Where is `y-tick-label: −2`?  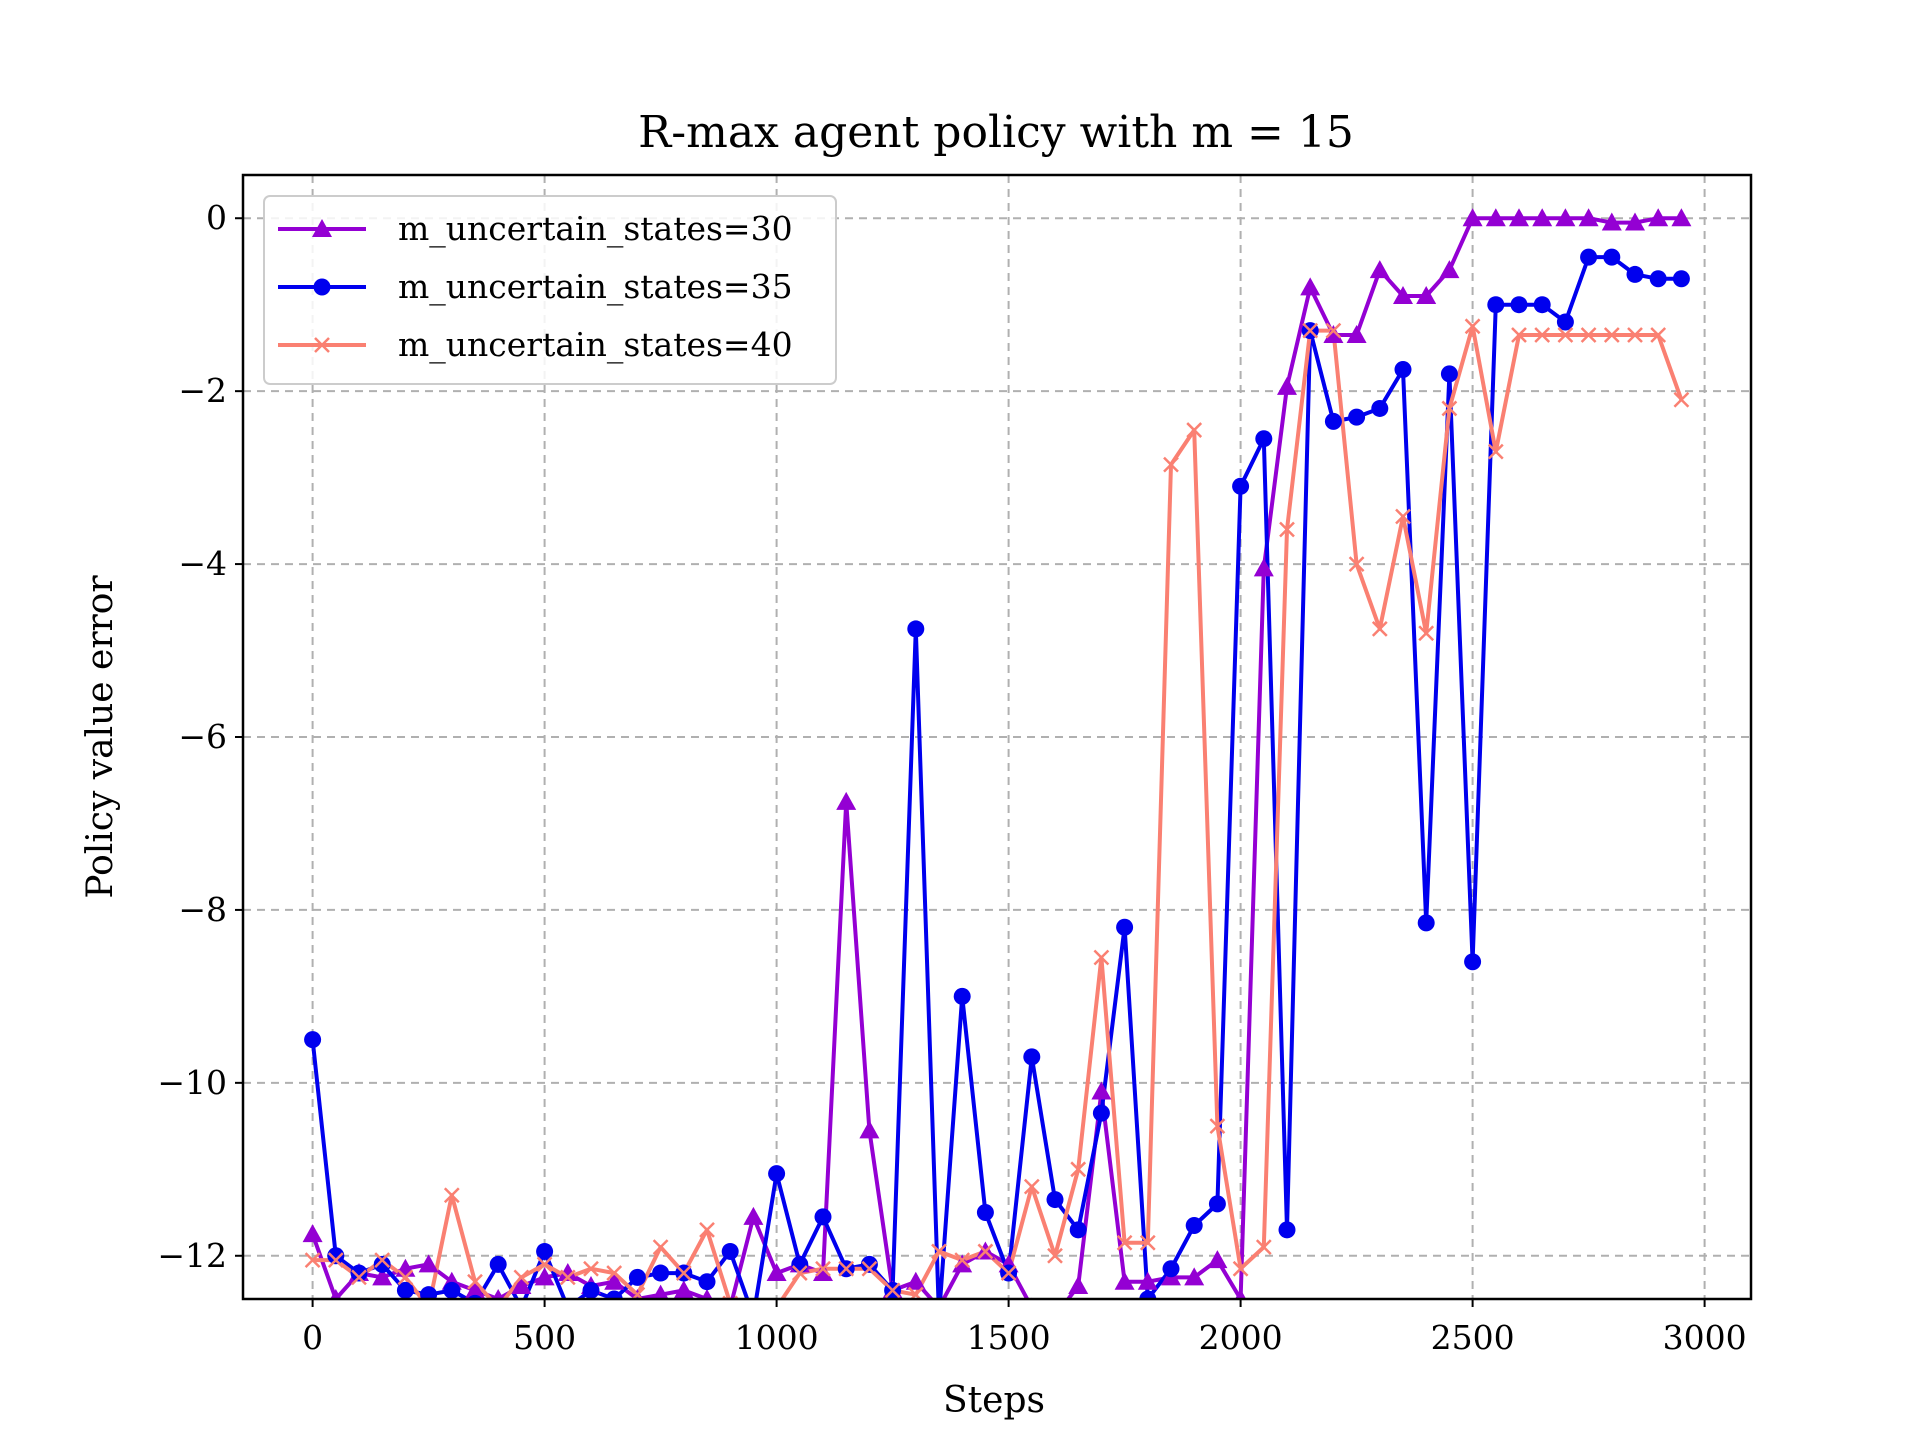 y-tick-label: −2 is located at coordinates (202, 390).